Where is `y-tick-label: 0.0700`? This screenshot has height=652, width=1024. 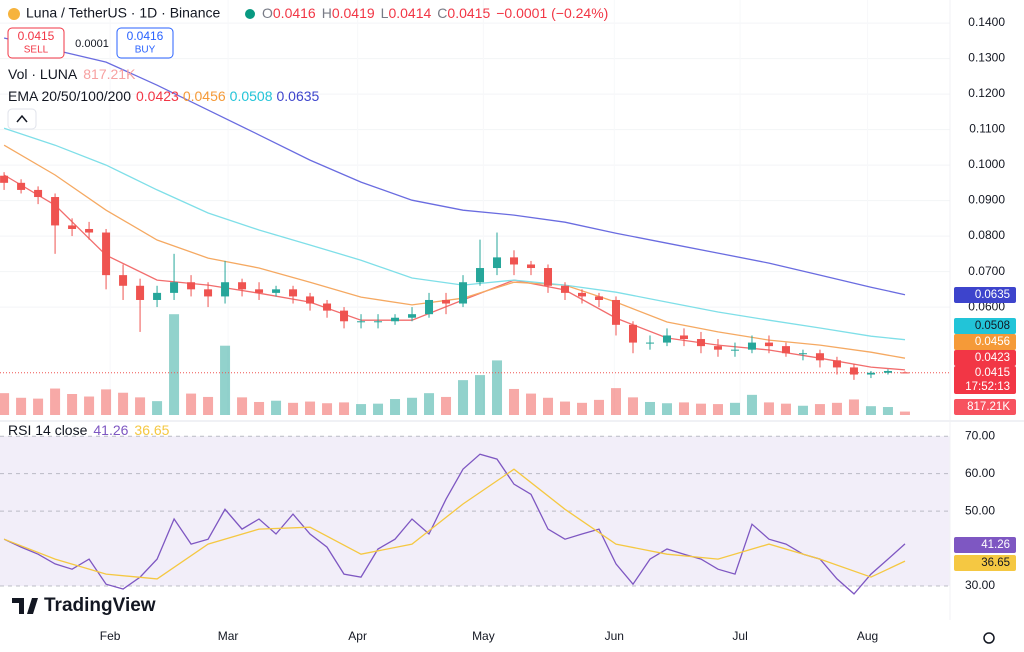 y-tick-label: 0.0700 is located at coordinates (986, 271).